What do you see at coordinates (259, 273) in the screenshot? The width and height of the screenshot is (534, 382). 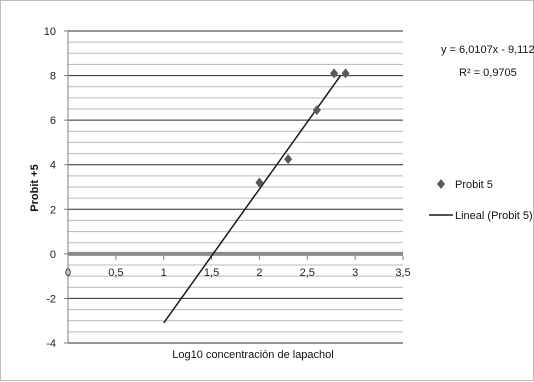 I see `x-tick-label: 2` at bounding box center [259, 273].